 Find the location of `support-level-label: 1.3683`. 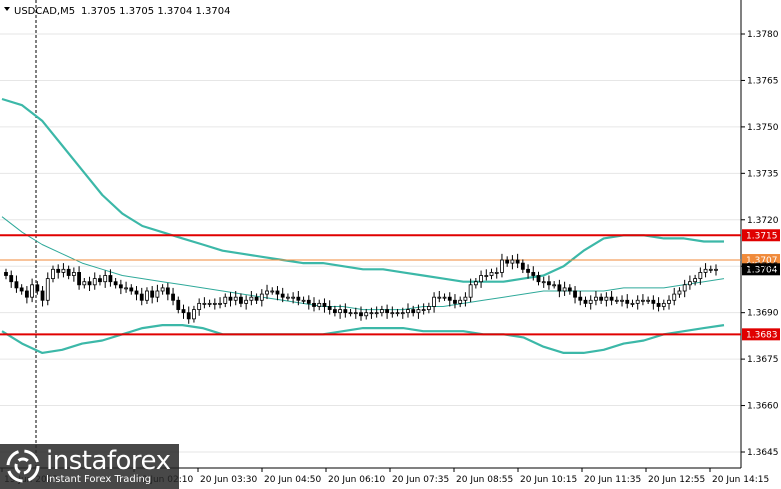

support-level-label: 1.3683 is located at coordinates (762, 335).